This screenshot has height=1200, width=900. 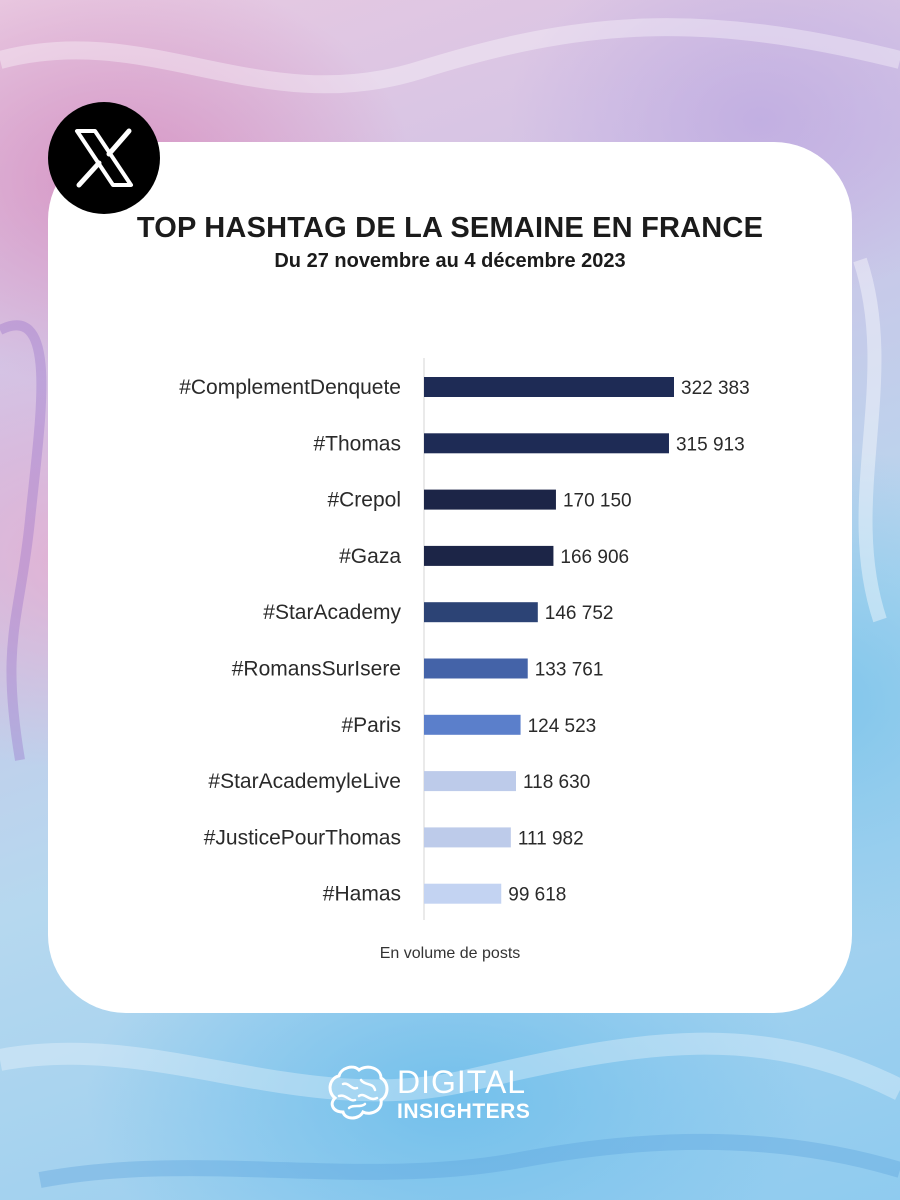 I want to click on data-label: 322 383, so click(x=715, y=388).